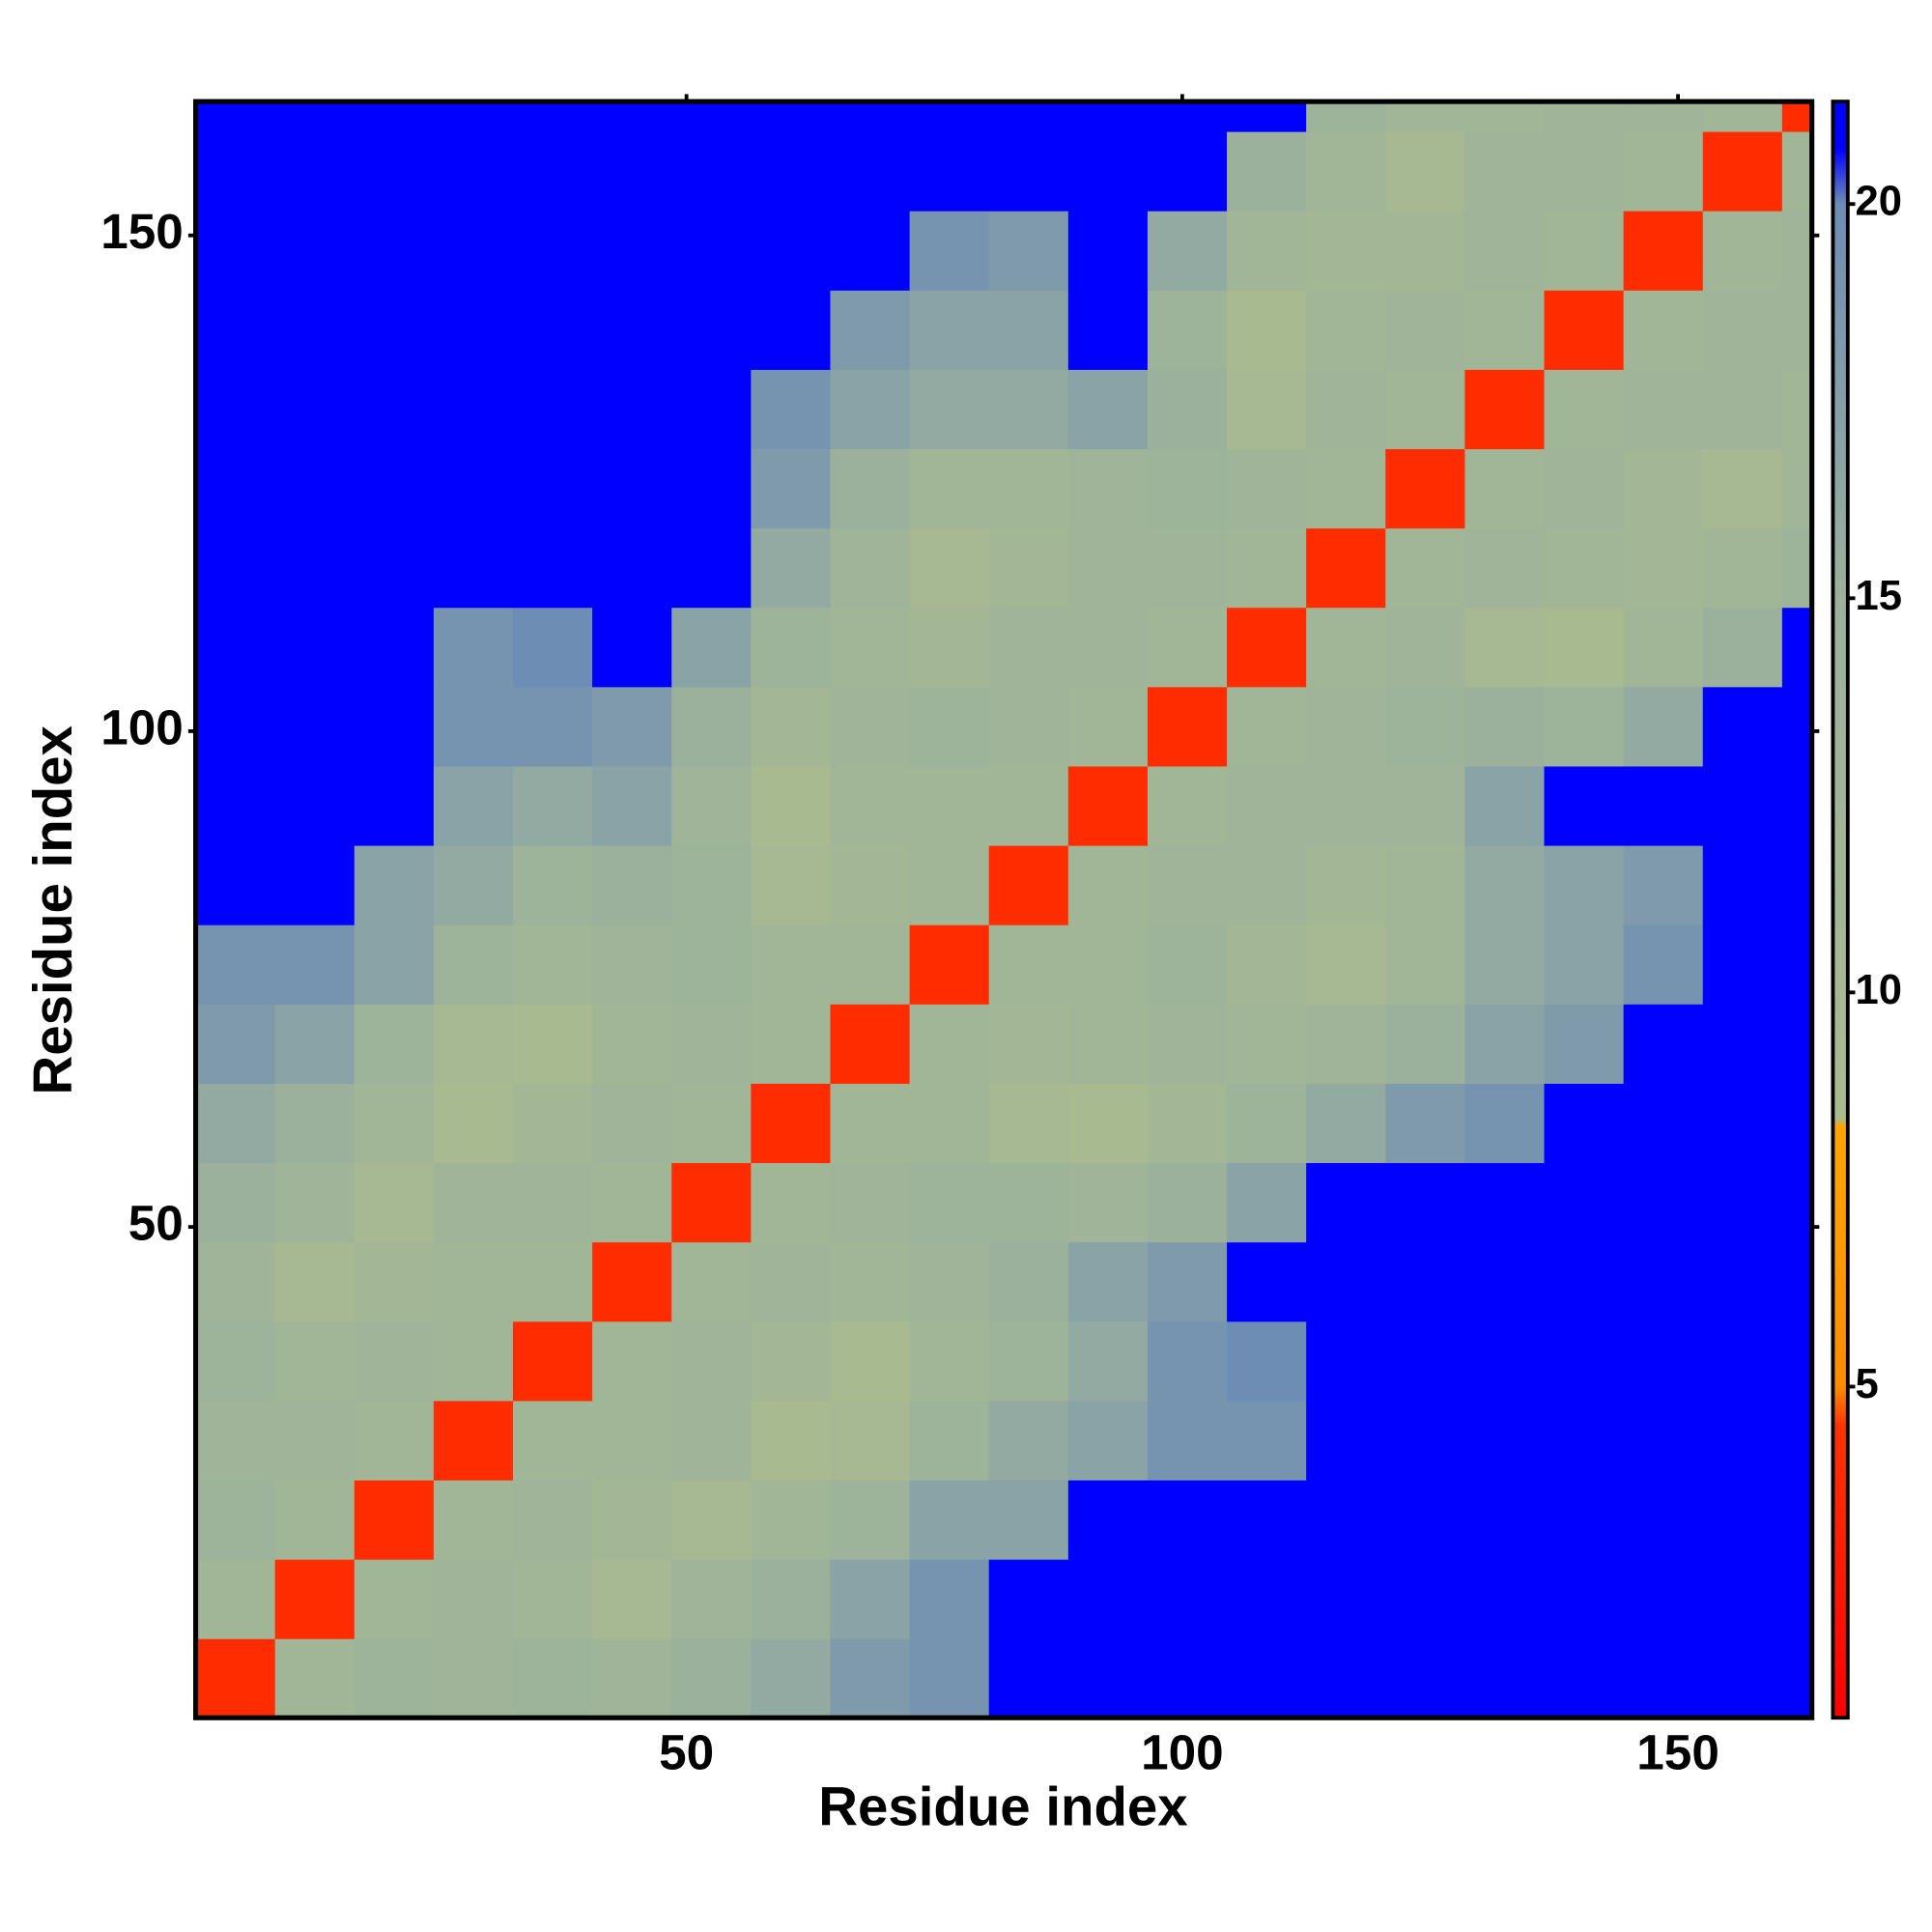  I want to click on colorbar-tick-label: 15, so click(1879, 596).